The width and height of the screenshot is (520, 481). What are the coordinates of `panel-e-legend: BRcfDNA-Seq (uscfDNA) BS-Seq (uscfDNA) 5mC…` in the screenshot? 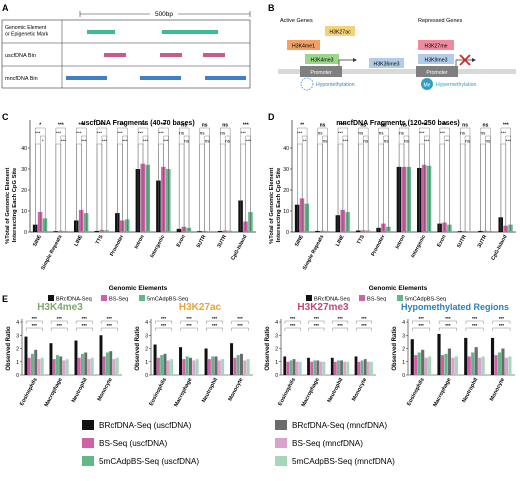 It's located at (238, 443).